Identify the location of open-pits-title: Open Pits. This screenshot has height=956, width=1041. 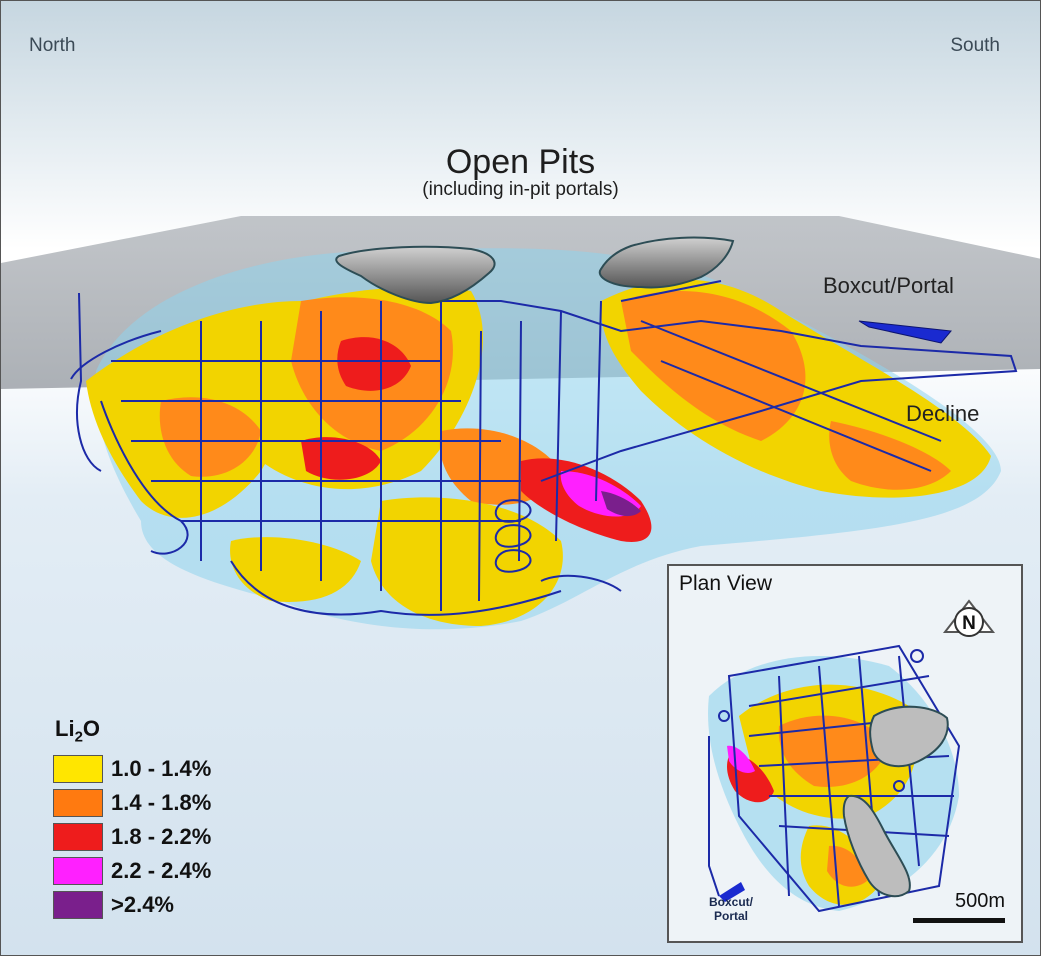
(520, 162).